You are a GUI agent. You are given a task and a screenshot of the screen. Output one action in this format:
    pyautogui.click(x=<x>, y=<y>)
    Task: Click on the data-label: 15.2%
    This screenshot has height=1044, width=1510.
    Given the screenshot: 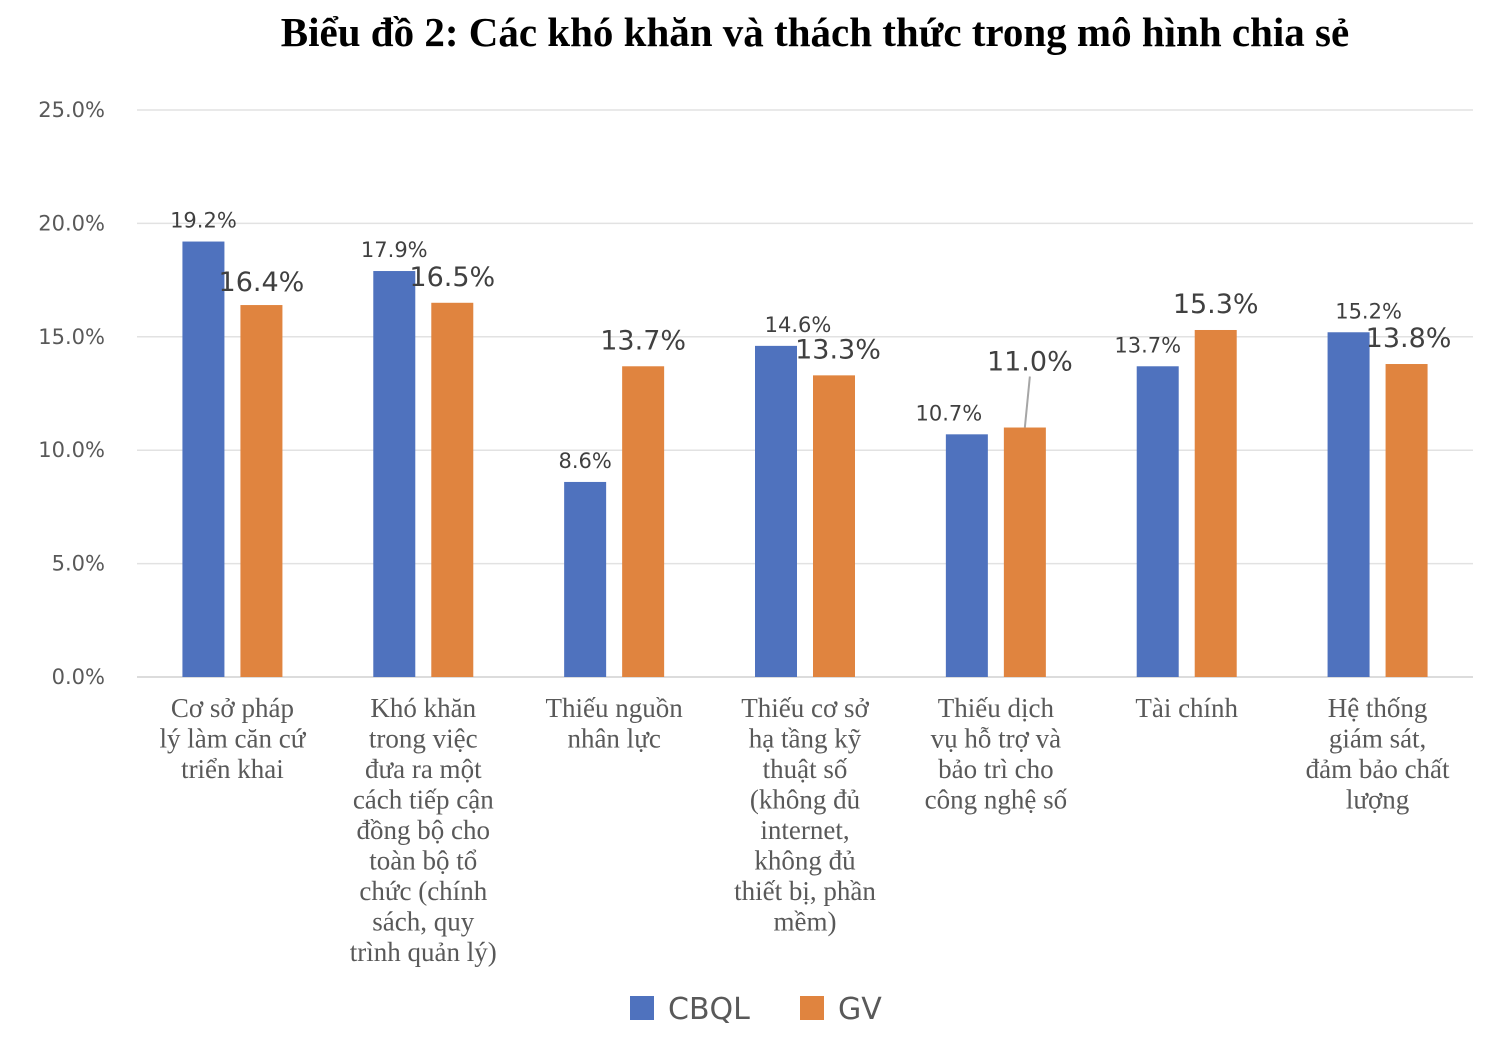 What is the action you would take?
    pyautogui.click(x=1368, y=311)
    